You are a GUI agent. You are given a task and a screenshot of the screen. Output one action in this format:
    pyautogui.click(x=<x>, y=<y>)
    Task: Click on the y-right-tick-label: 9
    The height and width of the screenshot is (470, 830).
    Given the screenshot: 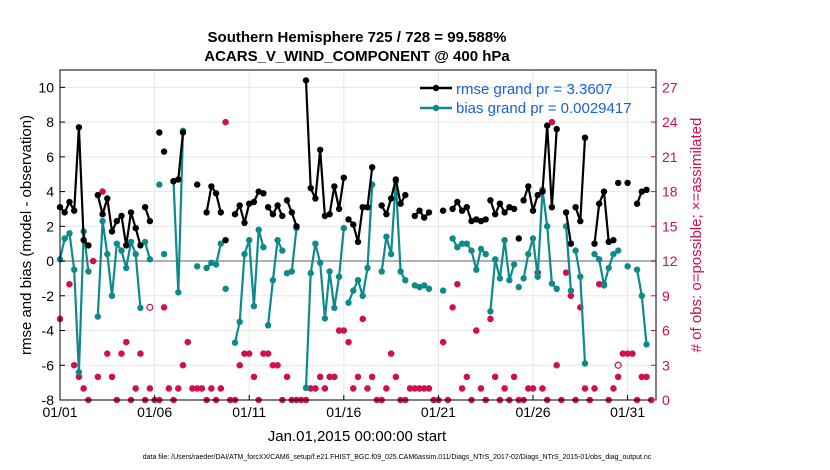 What is the action you would take?
    pyautogui.click(x=666, y=296)
    